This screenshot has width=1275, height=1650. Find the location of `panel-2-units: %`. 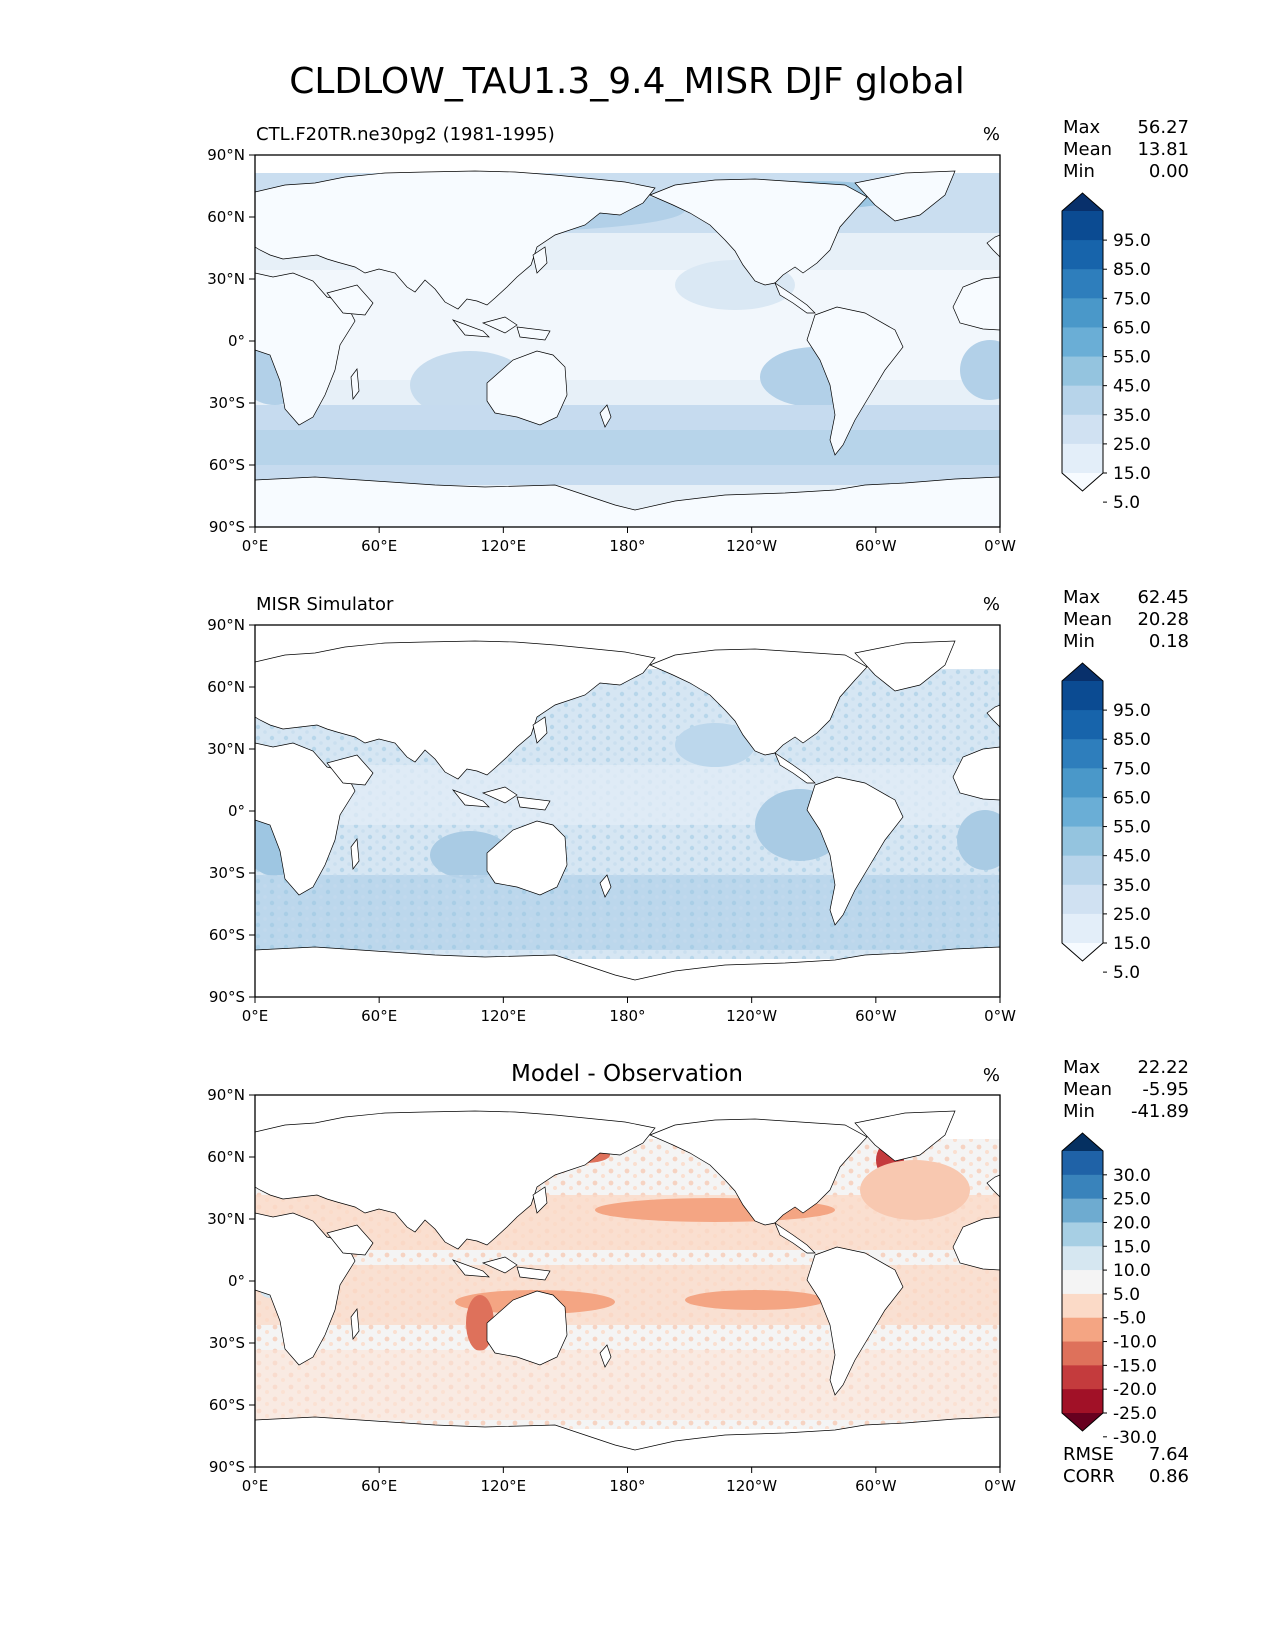

panel-2-units: % is located at coordinates (991, 604).